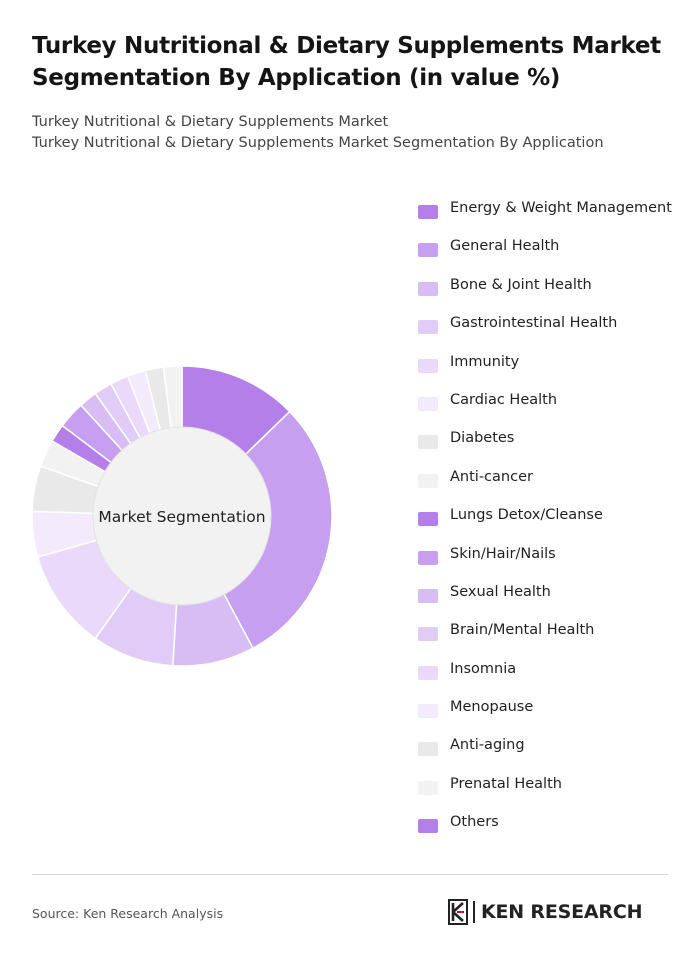 This screenshot has width=700, height=960. Describe the element at coordinates (522, 630) in the screenshot. I see `legend-label: Brain/Mental Health` at that location.